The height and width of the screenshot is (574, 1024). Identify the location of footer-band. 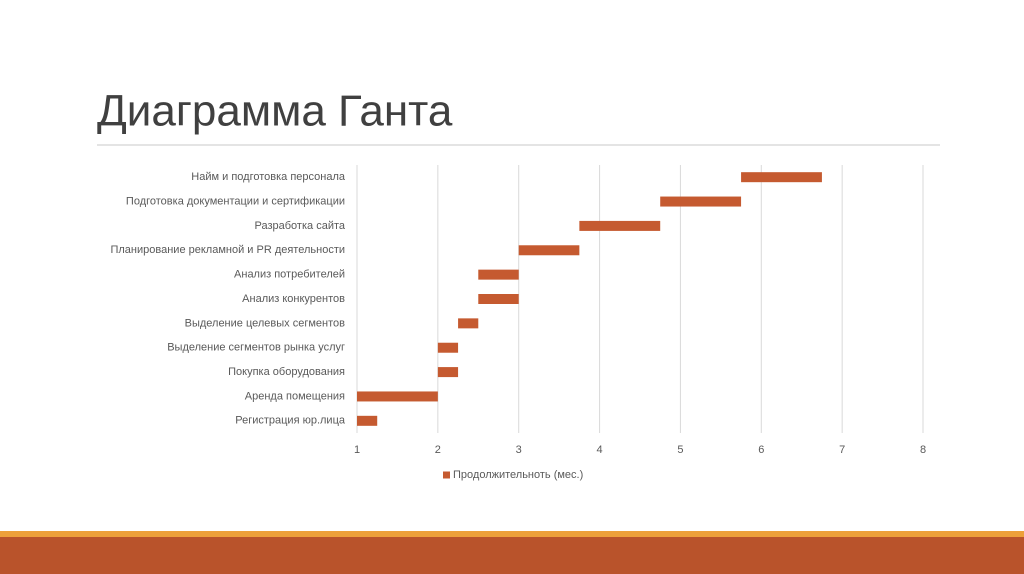
(512, 555).